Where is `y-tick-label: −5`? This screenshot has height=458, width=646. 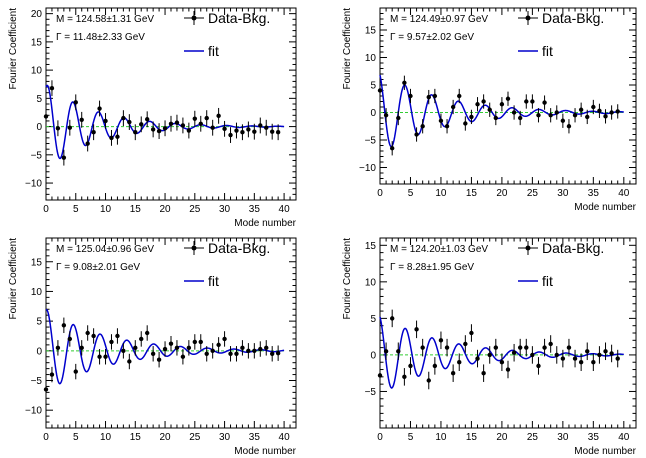 y-tick-label: −5 is located at coordinates (37, 155).